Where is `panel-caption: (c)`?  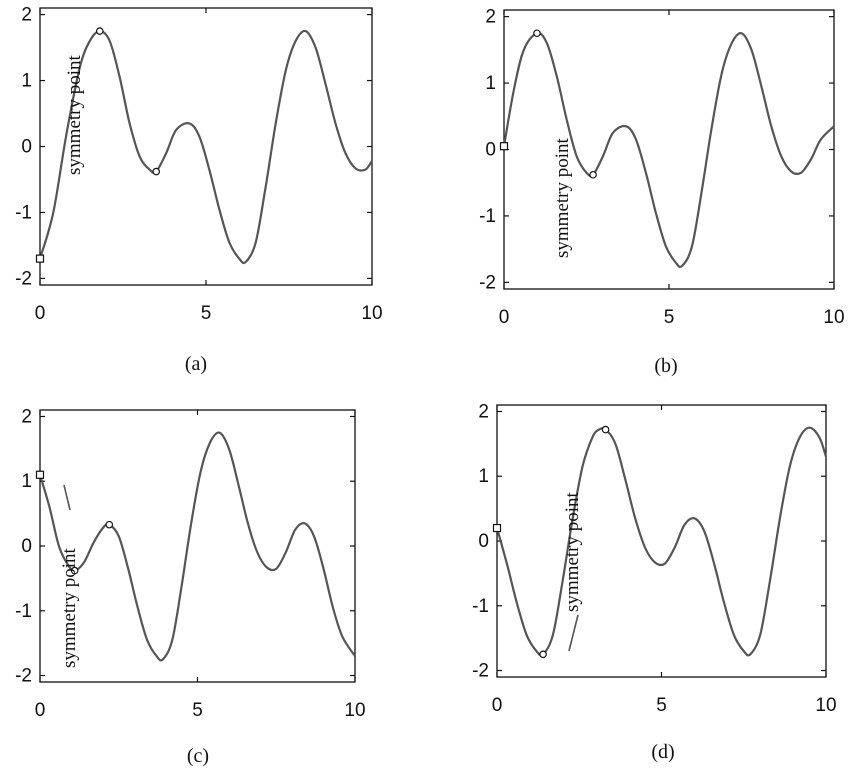
panel-caption: (c) is located at coordinates (198, 756).